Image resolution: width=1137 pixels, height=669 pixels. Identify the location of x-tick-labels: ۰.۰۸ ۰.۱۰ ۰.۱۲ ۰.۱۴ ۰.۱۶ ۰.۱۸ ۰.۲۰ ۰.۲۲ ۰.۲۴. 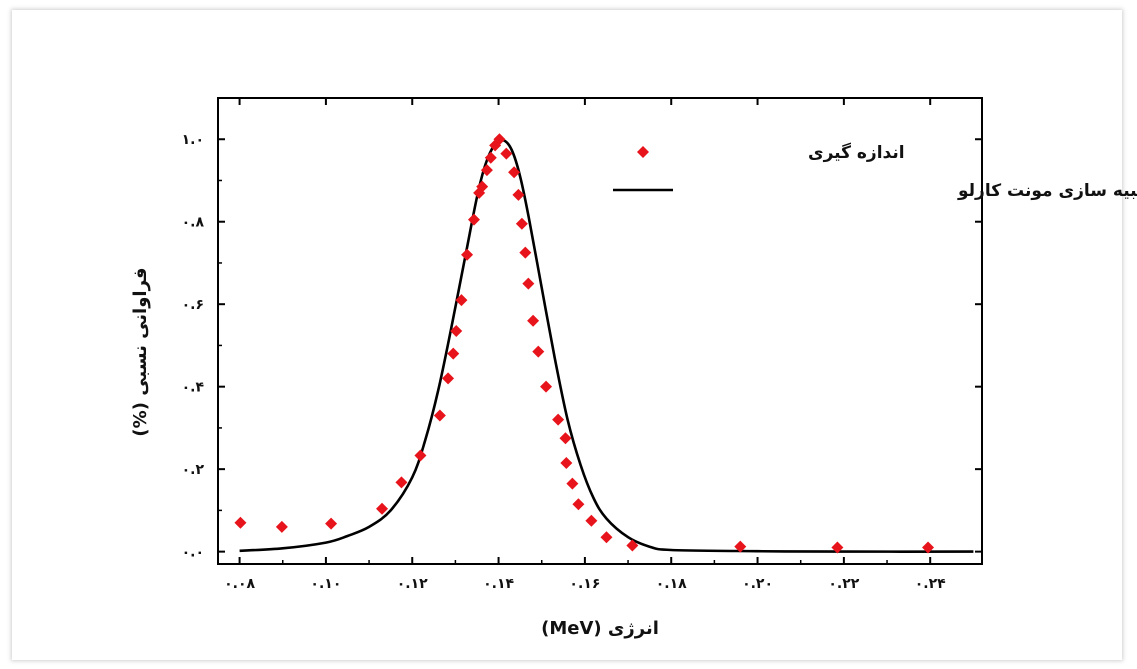
(585, 584).